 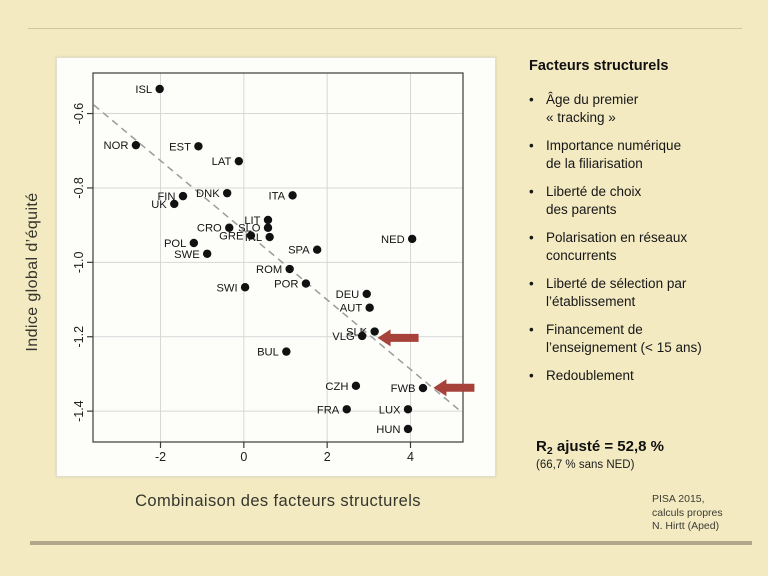 What do you see at coordinates (366, 294) in the screenshot?
I see `data-point-DEU` at bounding box center [366, 294].